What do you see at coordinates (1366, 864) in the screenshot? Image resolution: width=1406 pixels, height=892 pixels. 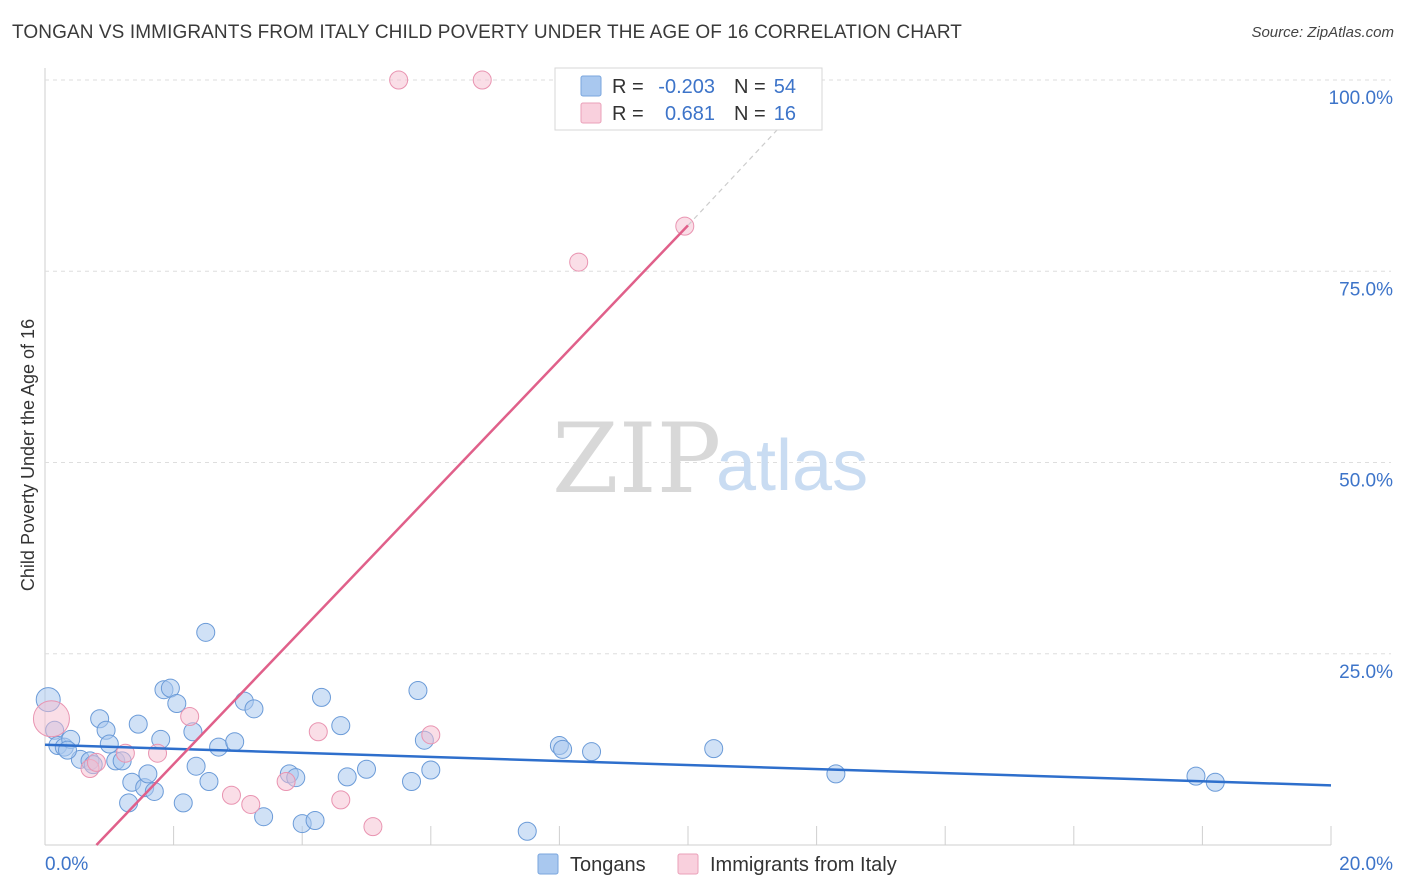 I see `x-tick-label: 20.0%` at bounding box center [1366, 864].